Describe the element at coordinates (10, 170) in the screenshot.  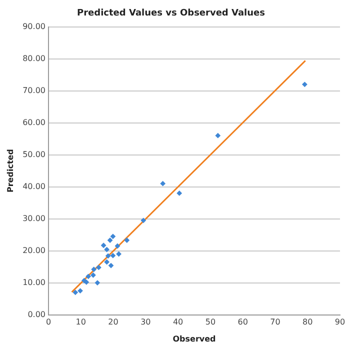
I see `y-axis-title: Predicted` at that location.